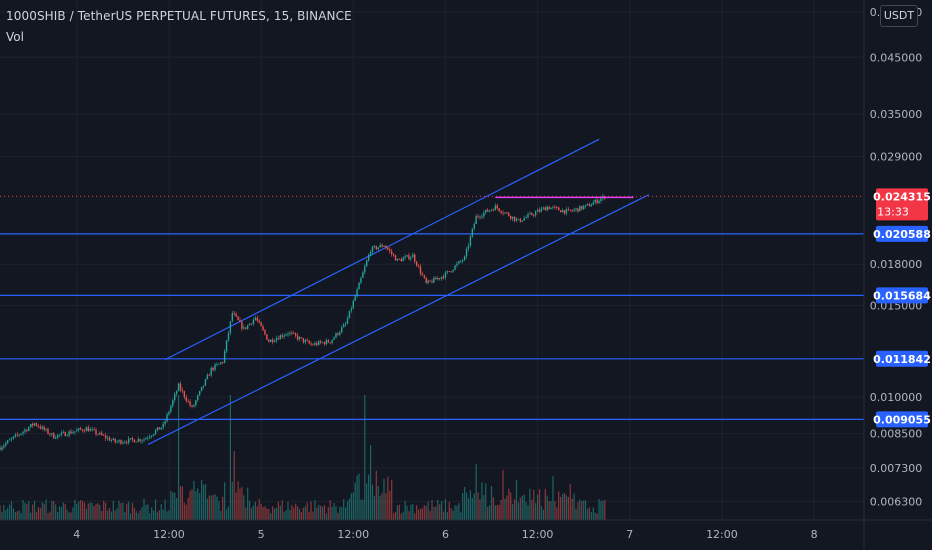 This screenshot has height=550, width=932. What do you see at coordinates (899, 16) in the screenshot?
I see `currency-button: USDT` at bounding box center [899, 16].